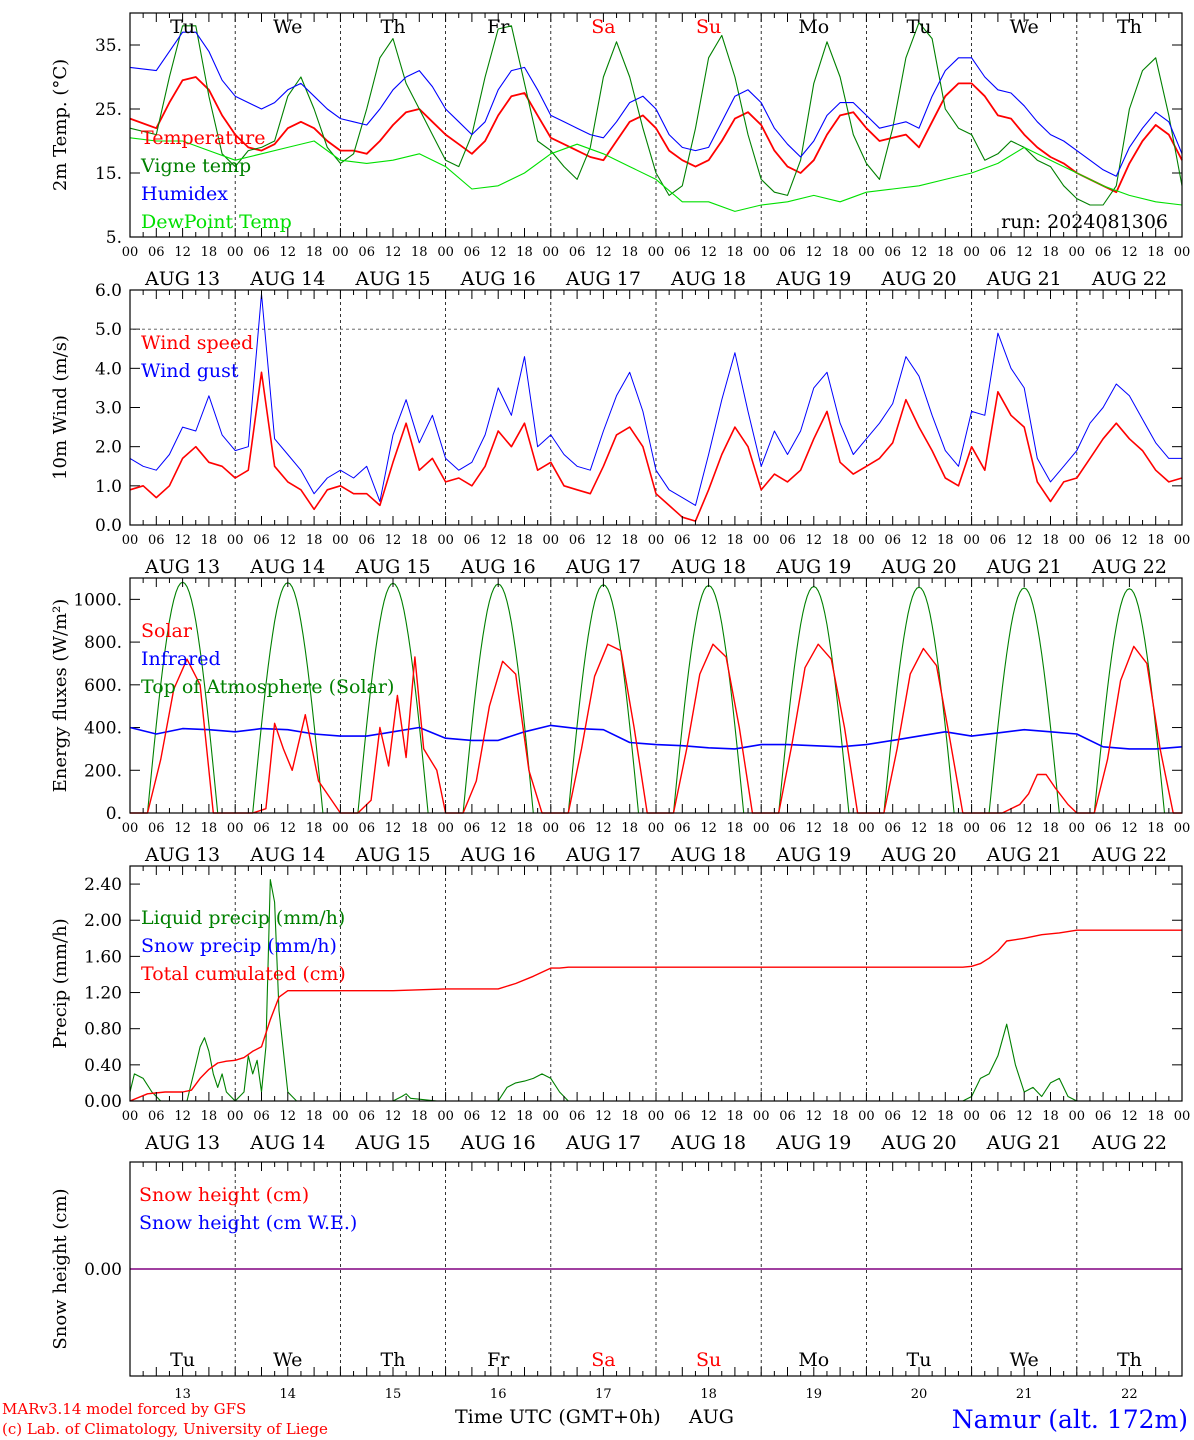 The height and width of the screenshot is (1440, 1194). Describe the element at coordinates (919, 1394) in the screenshot. I see `day-number: 20` at that location.